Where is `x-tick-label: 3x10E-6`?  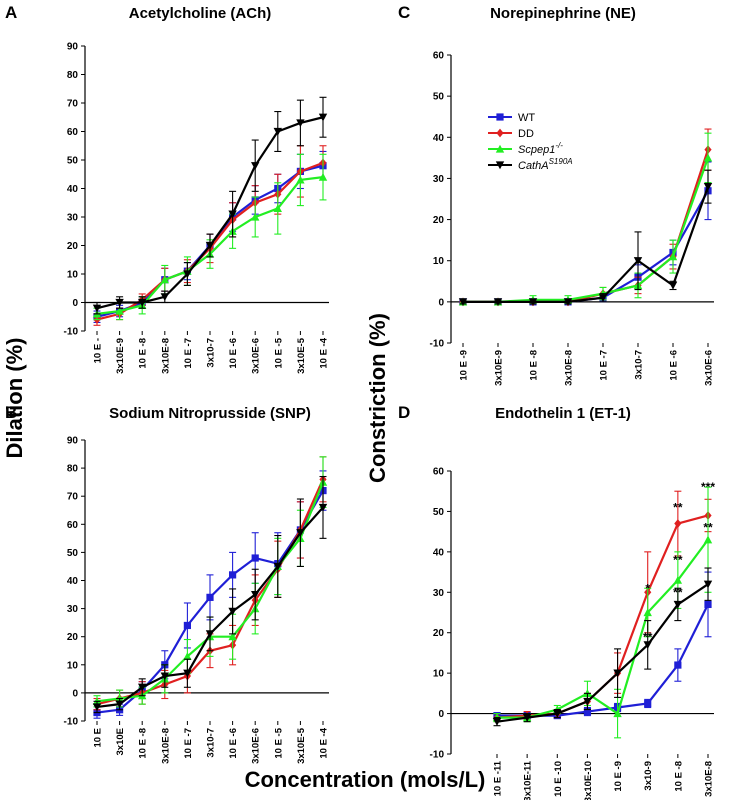
x-tick-label: 3x10E-6 is located at coordinates (709, 368).